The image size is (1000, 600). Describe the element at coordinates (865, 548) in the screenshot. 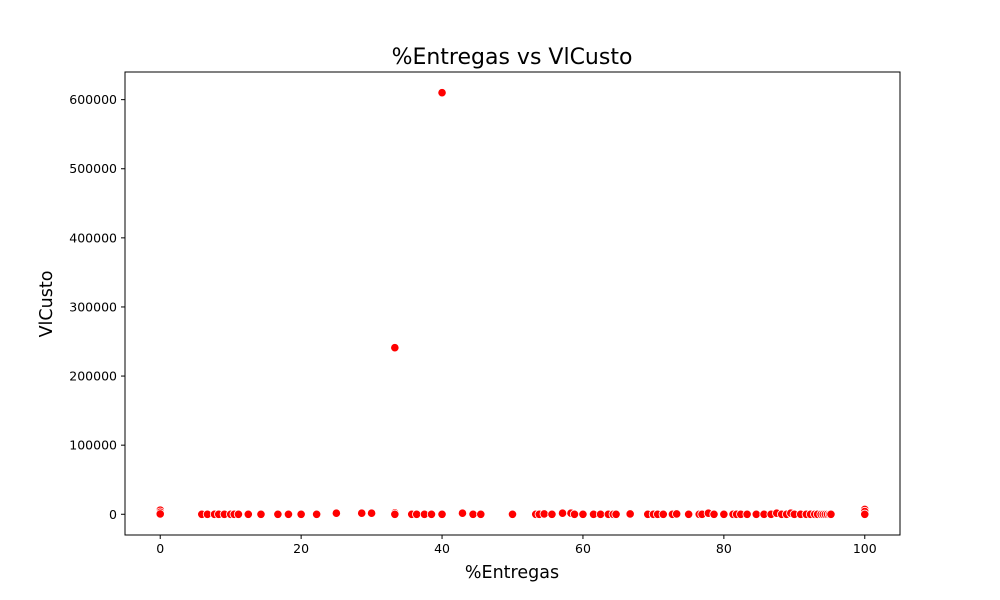

I see `x-tick-label: 100` at that location.